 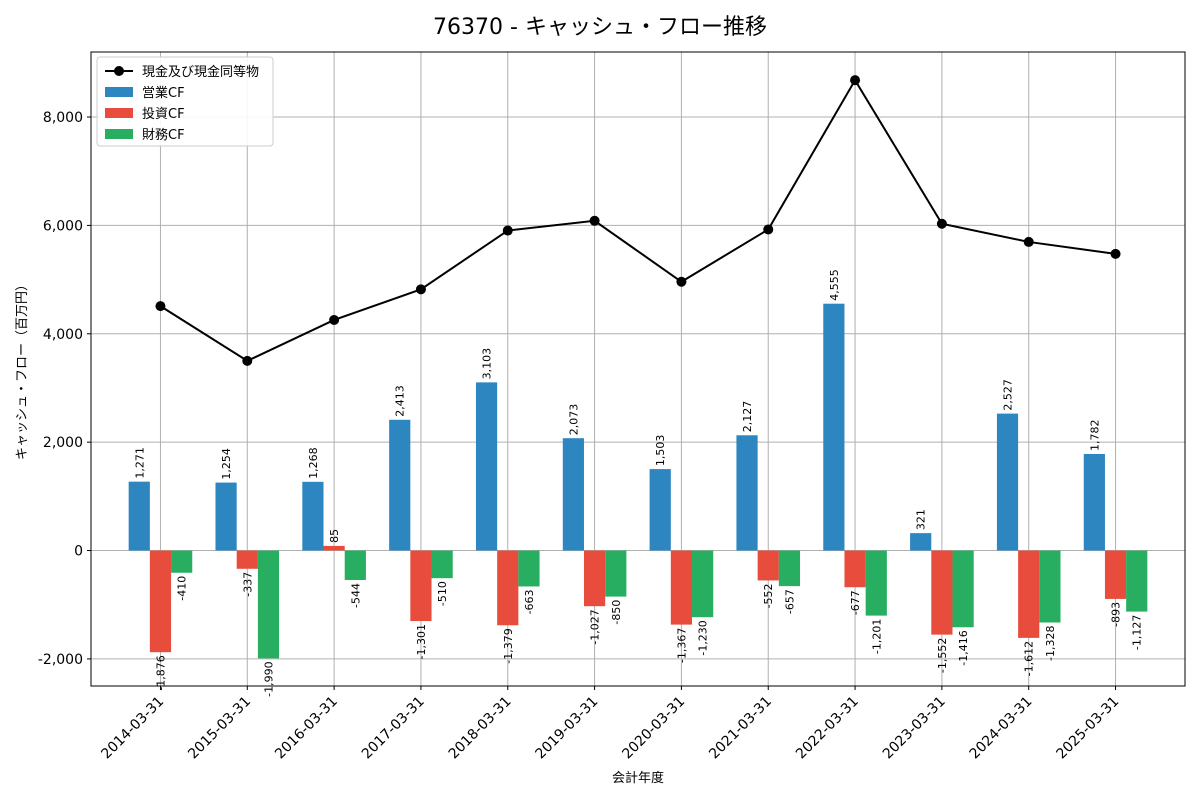 What do you see at coordinates (595, 626) in the screenshot?
I see `bar-value-label: -1,027` at bounding box center [595, 626].